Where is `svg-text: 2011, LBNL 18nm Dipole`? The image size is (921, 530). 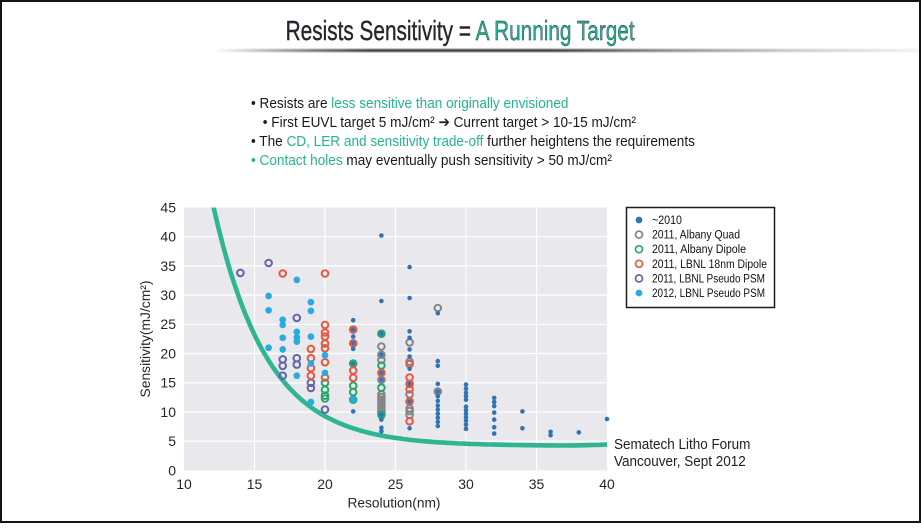 svg-text: 2011, LBNL 18nm Dipole is located at coordinates (709, 265).